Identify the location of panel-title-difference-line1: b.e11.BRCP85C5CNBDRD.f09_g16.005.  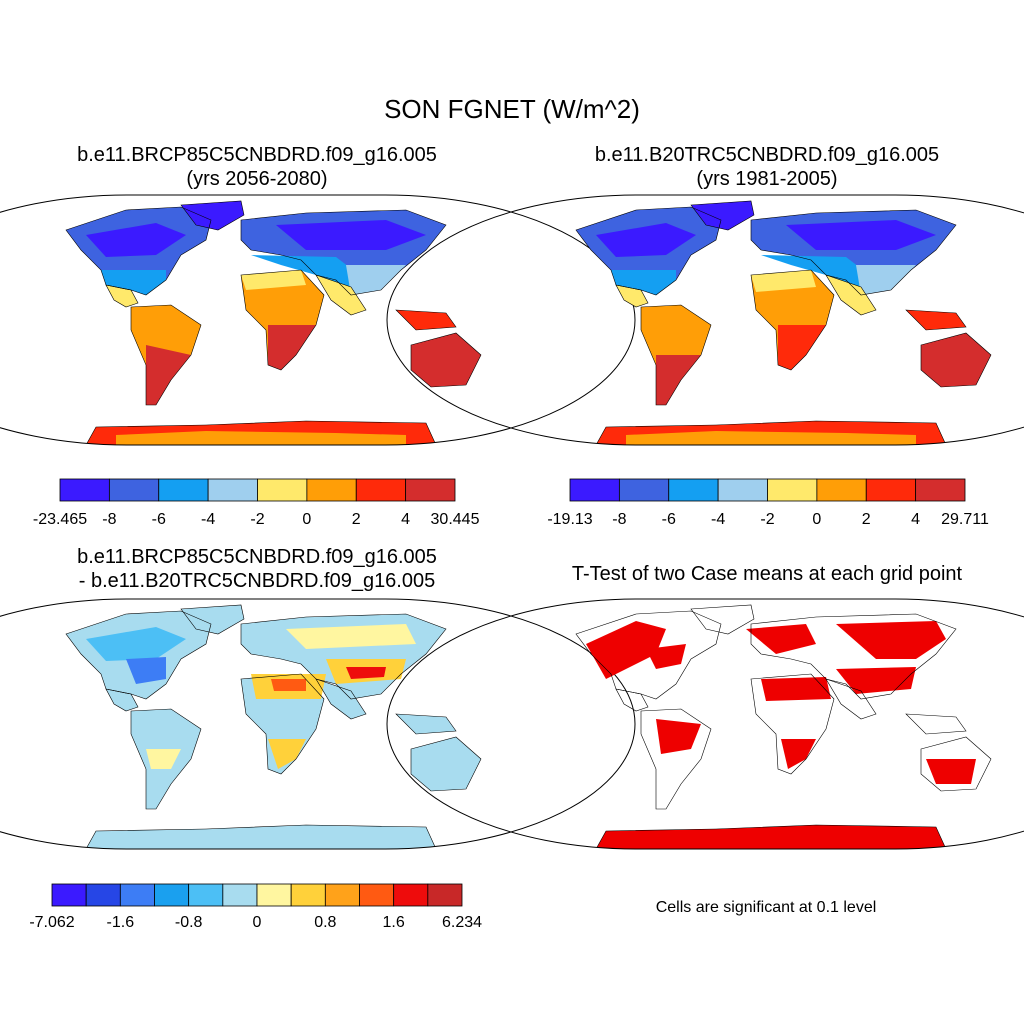
(257, 557).